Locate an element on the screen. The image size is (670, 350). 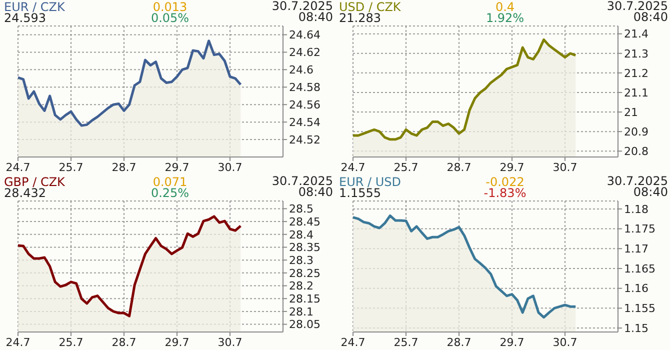
y-tick-label: 28.1 is located at coordinates (301, 311).